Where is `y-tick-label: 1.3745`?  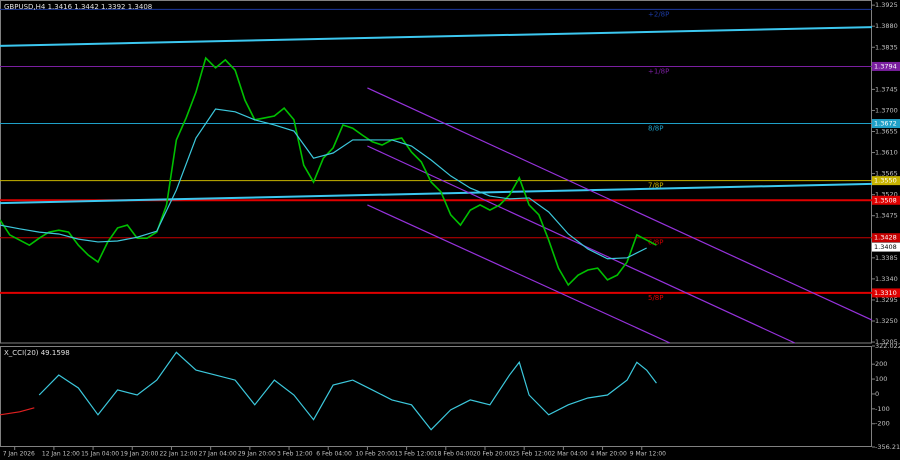 y-tick-label: 1.3745 is located at coordinates (886, 89).